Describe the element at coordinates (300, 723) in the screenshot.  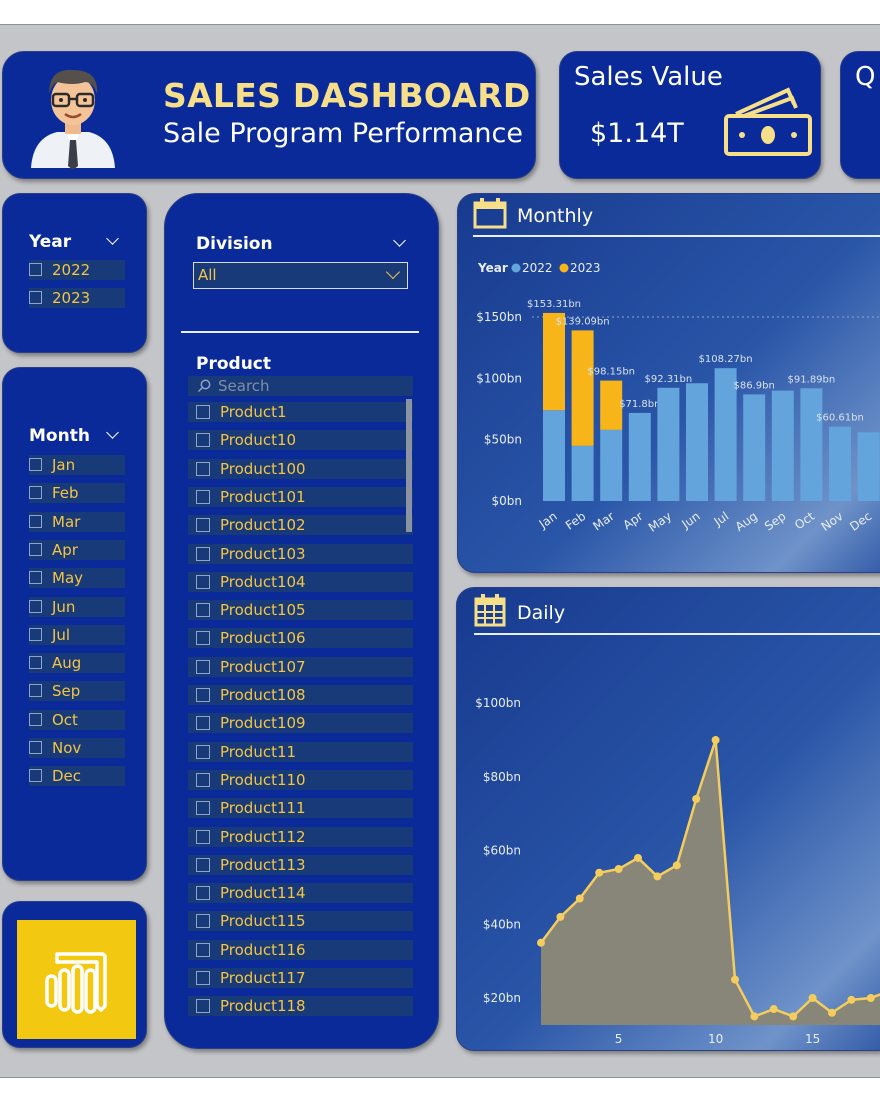
I see `product-option: Product109` at that location.